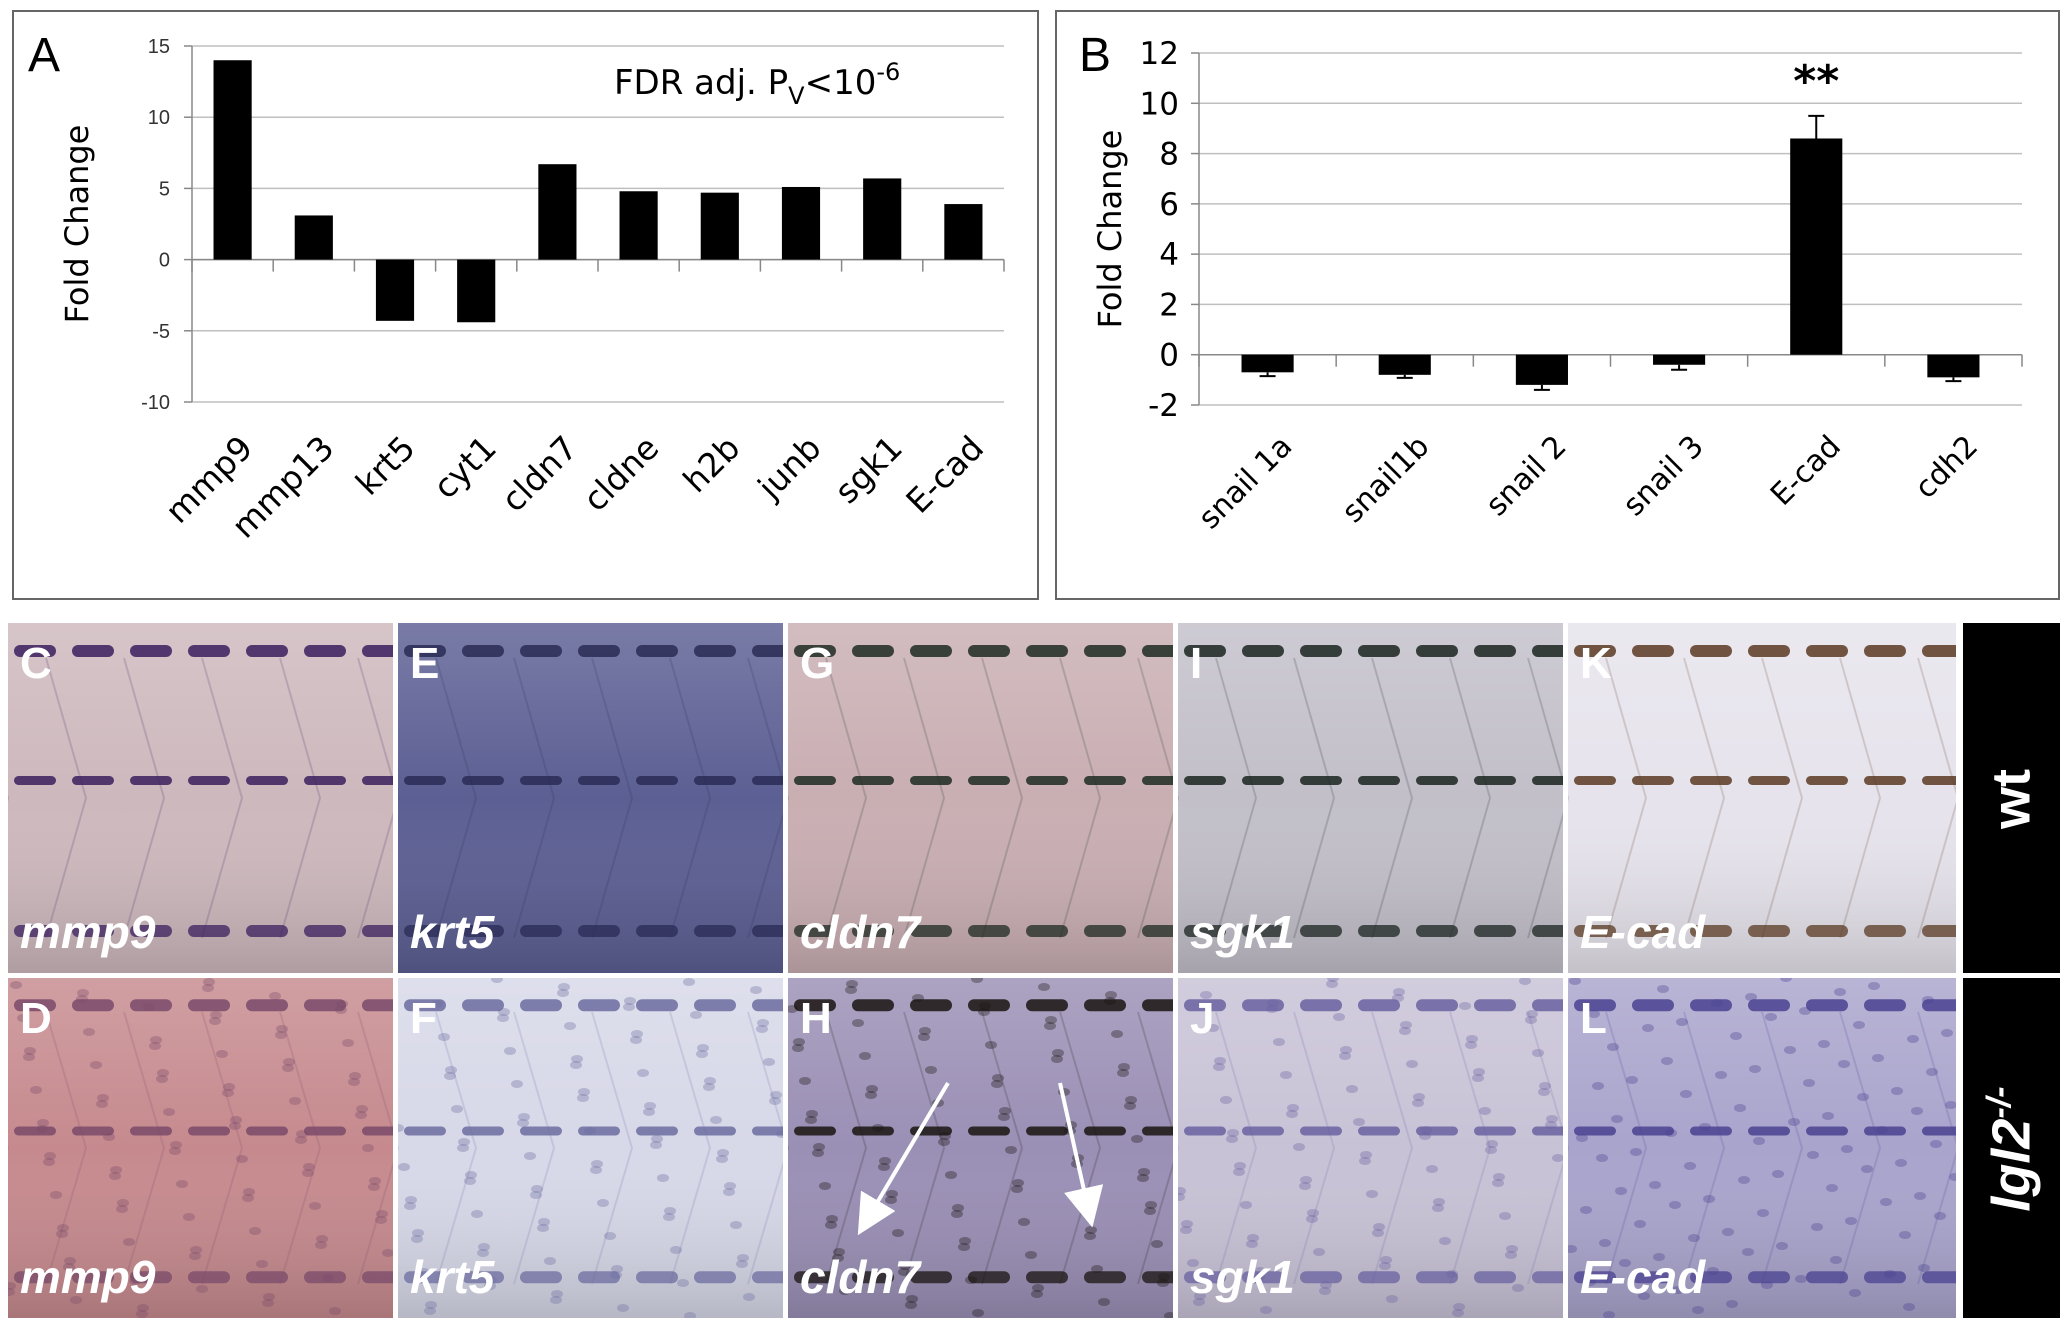  Describe the element at coordinates (817, 663) in the screenshot. I see `micrograph-letter: G` at that location.